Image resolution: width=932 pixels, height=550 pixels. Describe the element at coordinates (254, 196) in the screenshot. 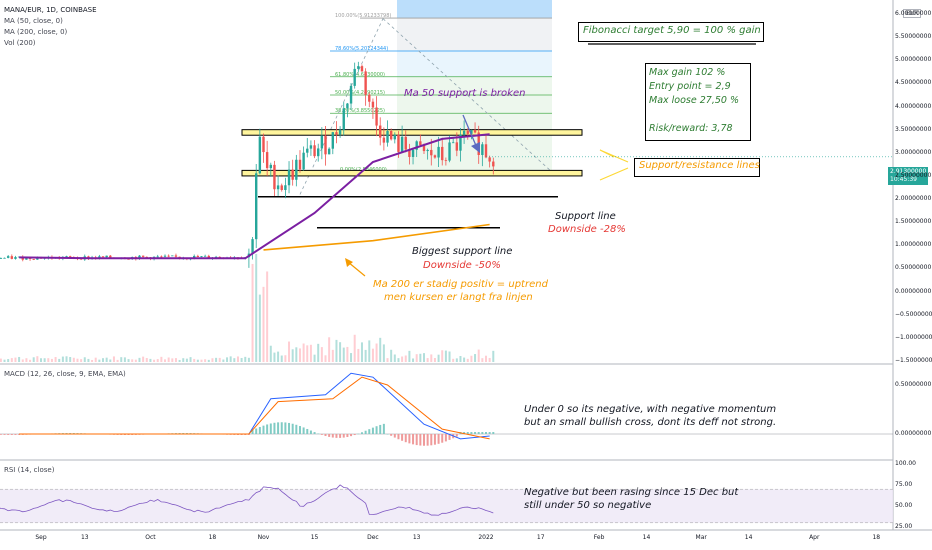

I see `ma50-line` at that location.